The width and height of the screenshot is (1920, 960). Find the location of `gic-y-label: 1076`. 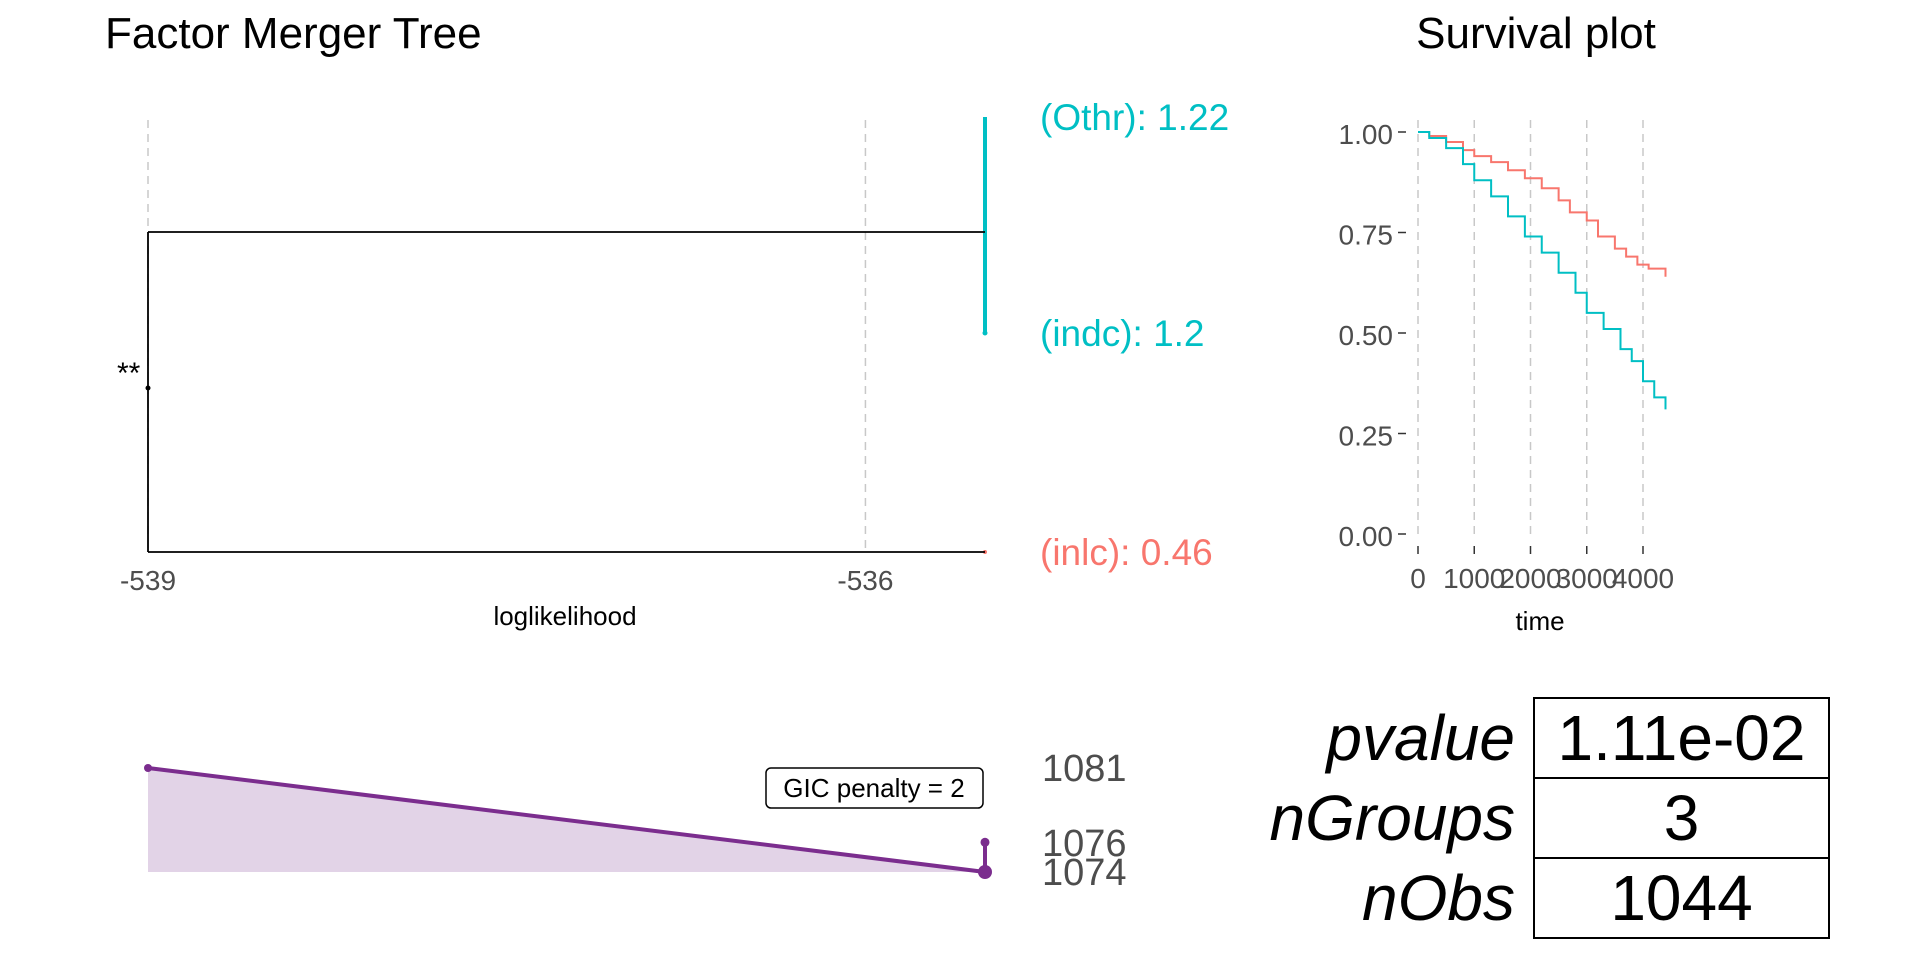

gic-y-label: 1076 is located at coordinates (1084, 844).